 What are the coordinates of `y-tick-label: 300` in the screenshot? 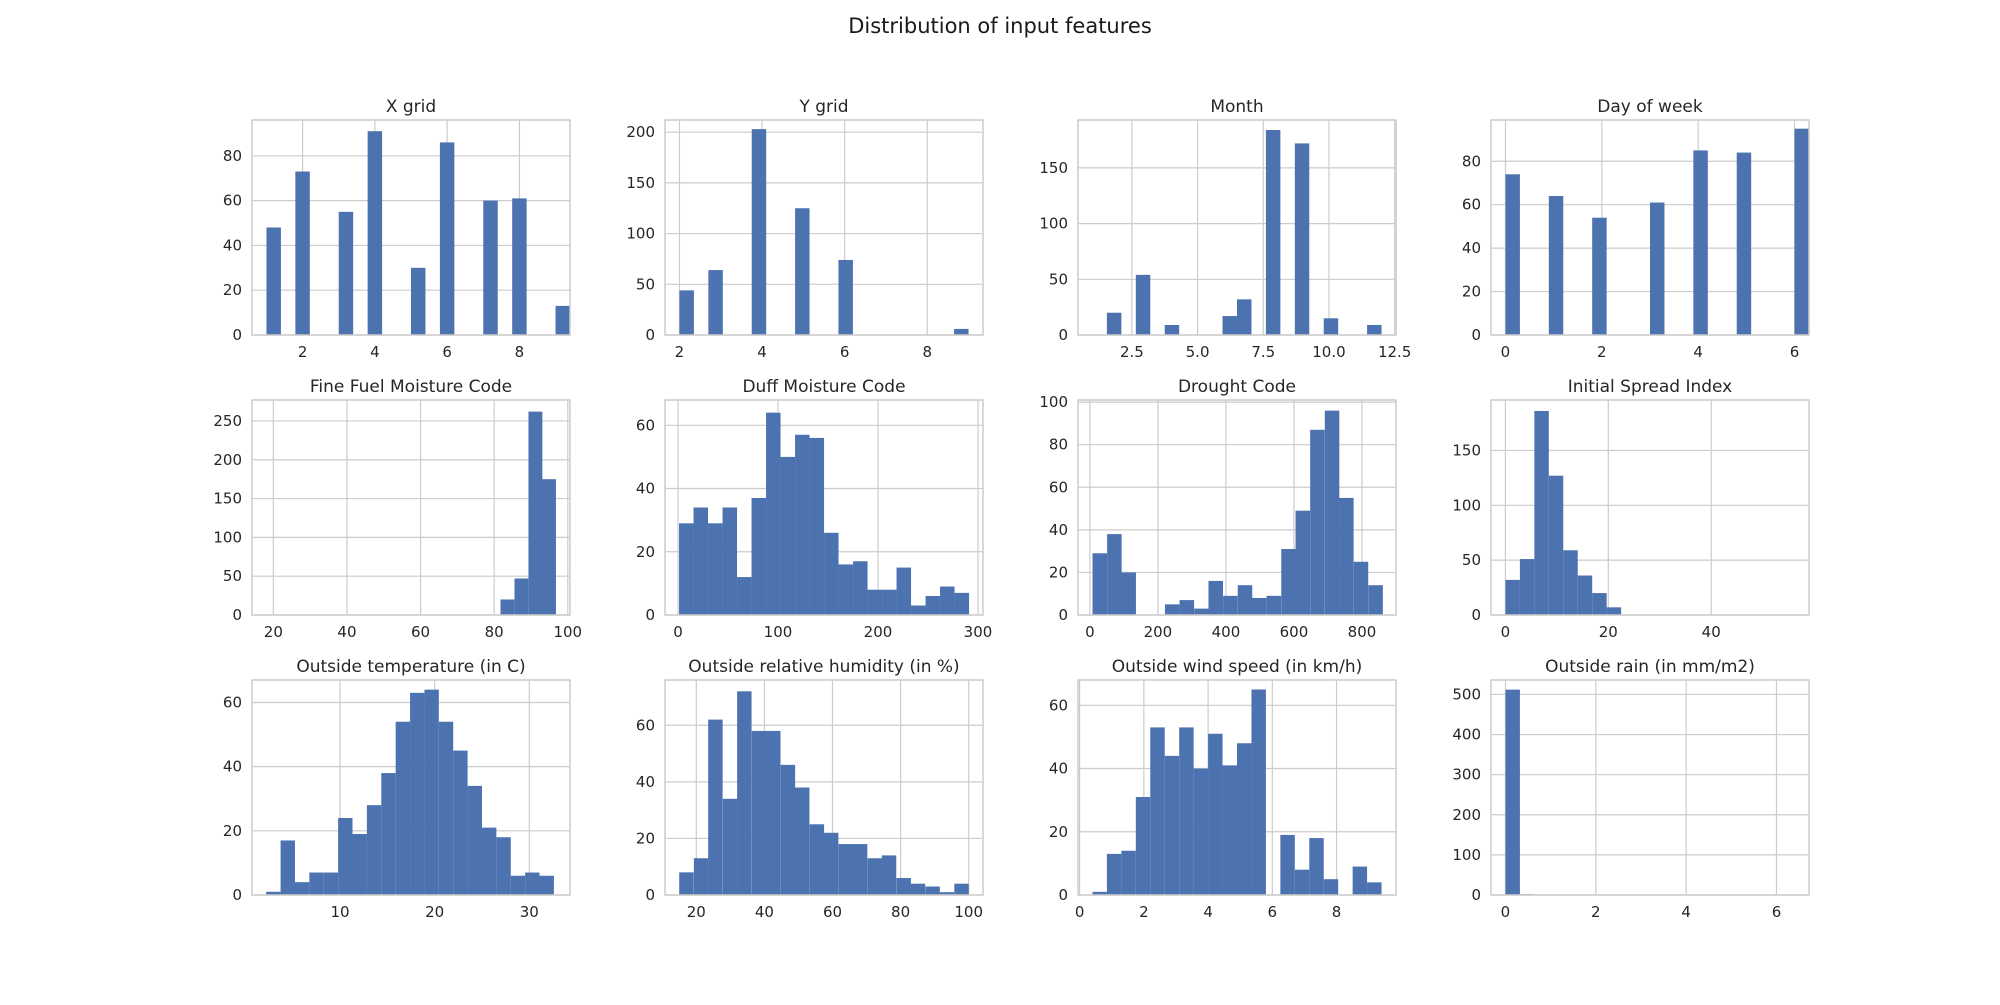 It's located at (1466, 775).